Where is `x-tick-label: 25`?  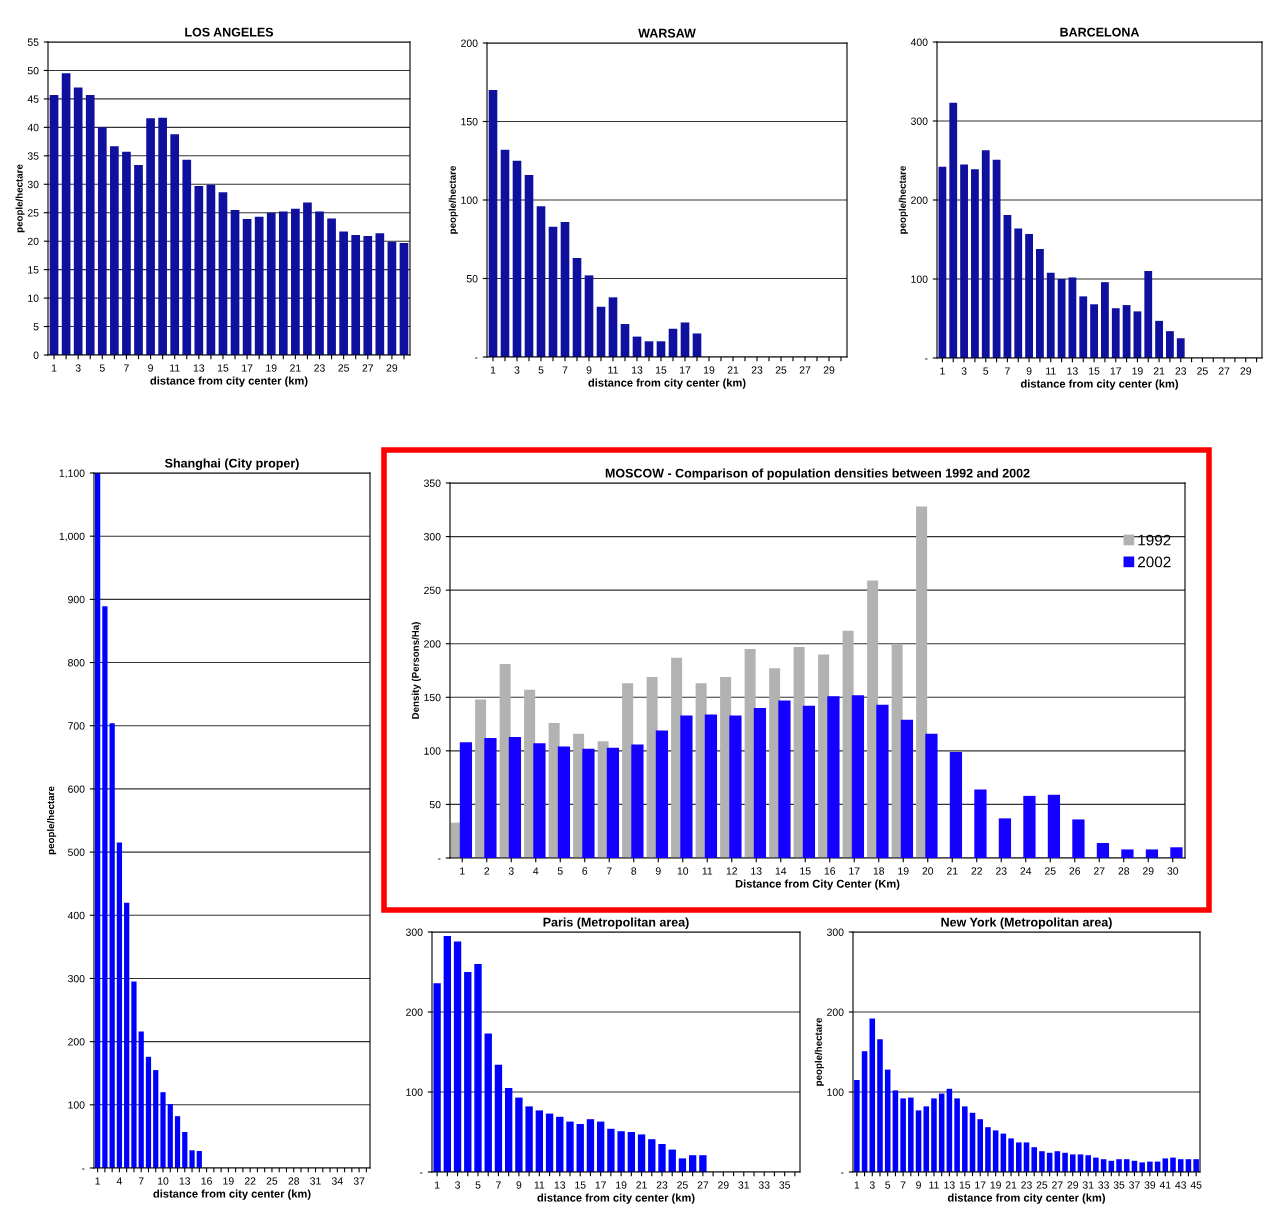 x-tick-label: 25 is located at coordinates (272, 1181).